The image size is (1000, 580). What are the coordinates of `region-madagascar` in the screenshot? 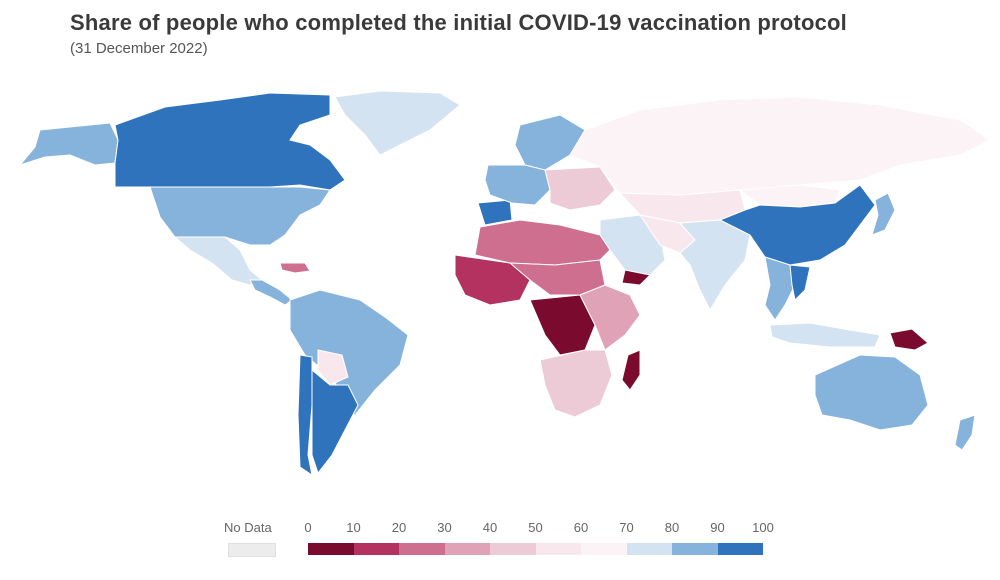 It's located at (631, 370).